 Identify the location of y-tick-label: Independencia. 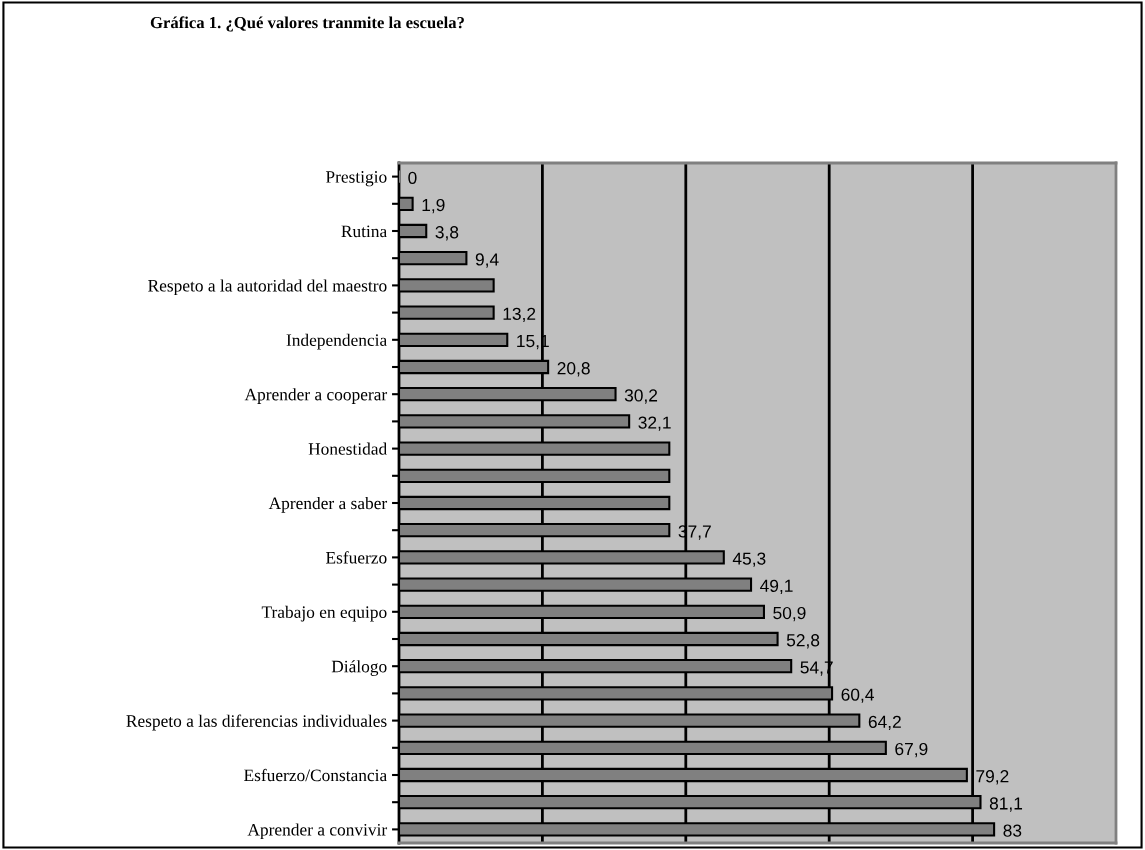
(336, 341).